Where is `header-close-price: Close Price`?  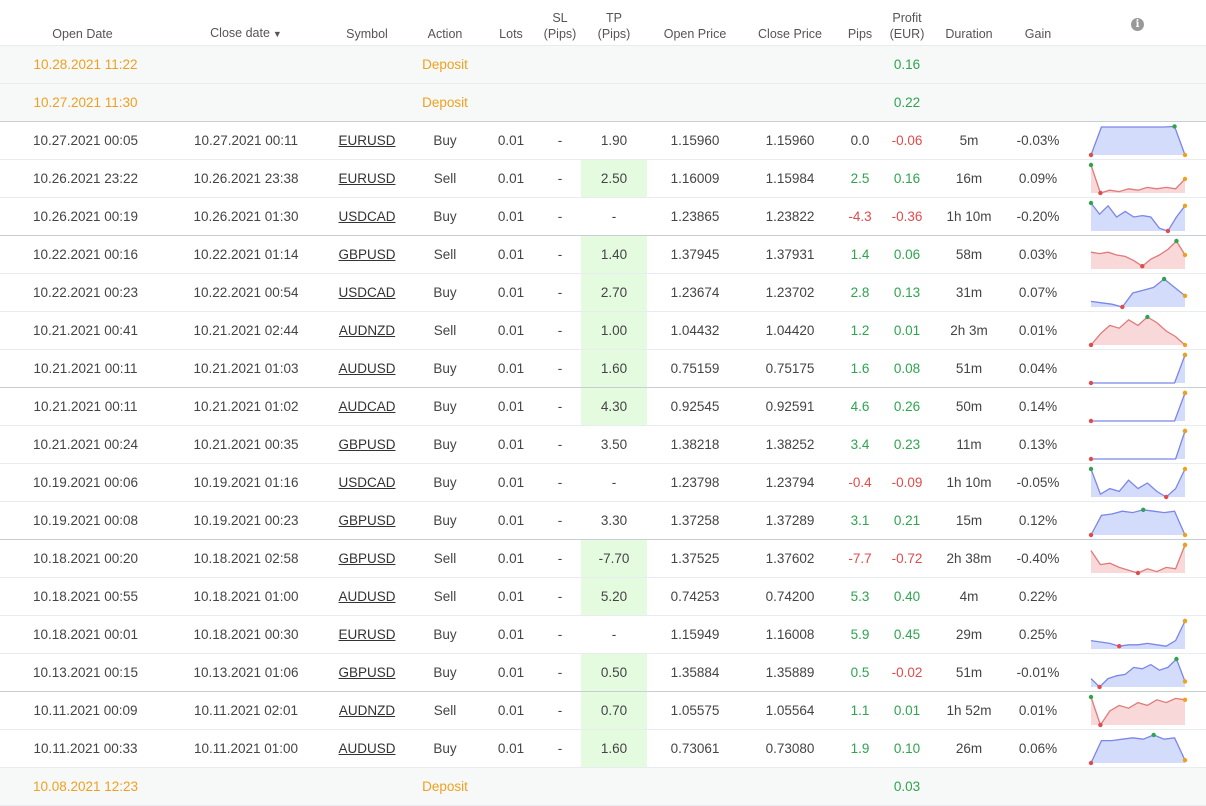
header-close-price: Close Price is located at coordinates (790, 23).